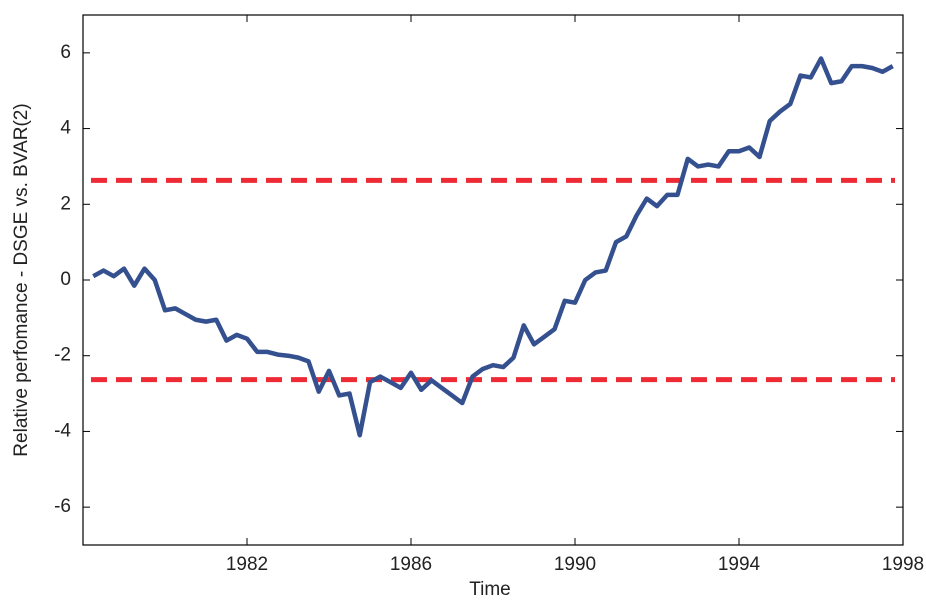  What do you see at coordinates (739, 564) in the screenshot?
I see `x-tick-label: 1994` at bounding box center [739, 564].